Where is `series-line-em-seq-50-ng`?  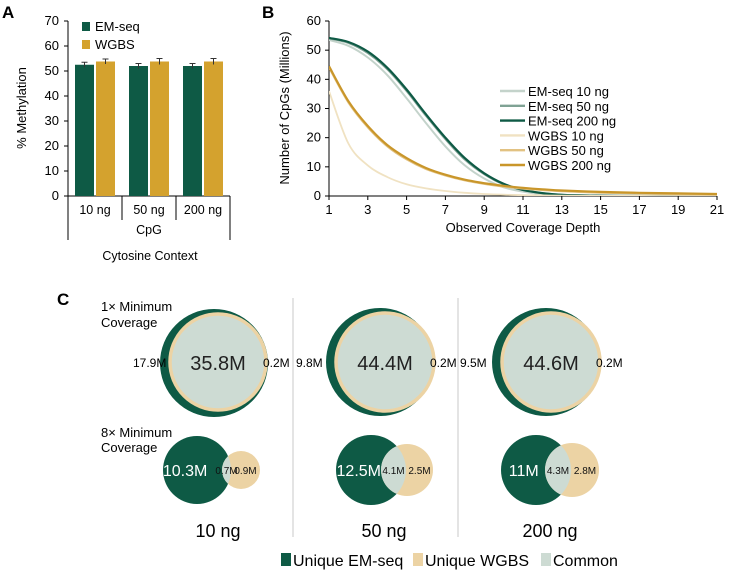 series-line-em-seq-50-ng is located at coordinates (523, 116).